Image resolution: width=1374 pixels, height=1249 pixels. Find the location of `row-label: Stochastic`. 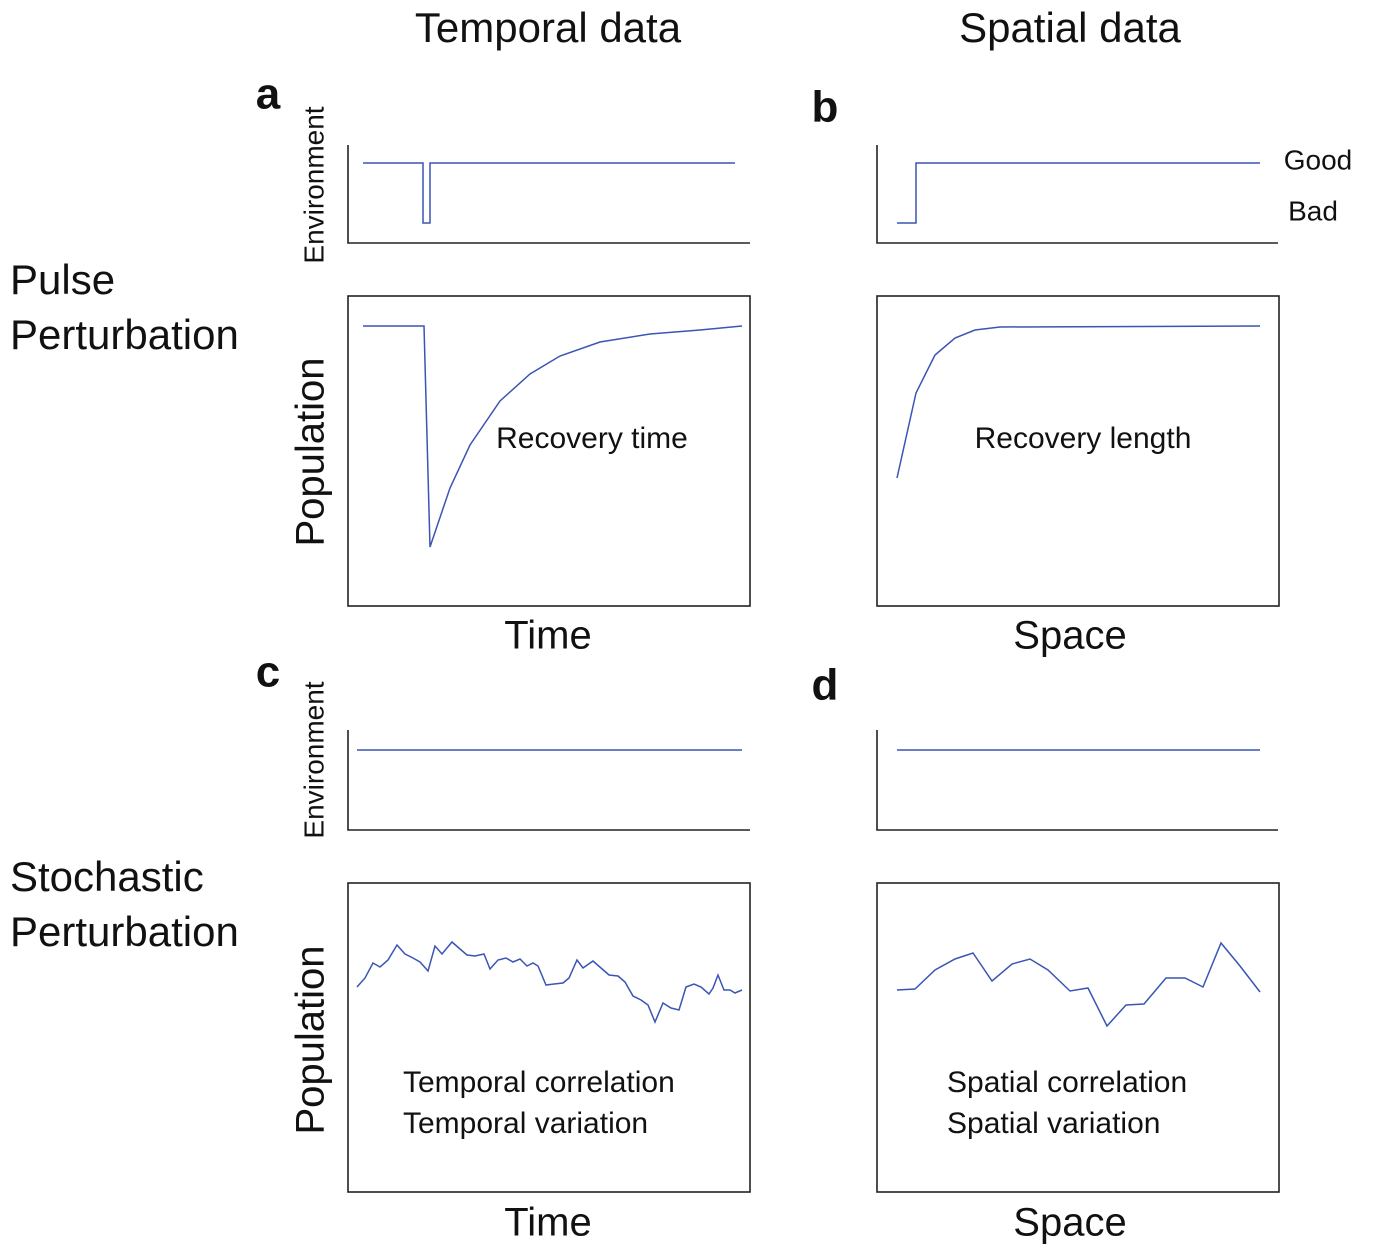

row-label: Stochastic is located at coordinates (107, 876).